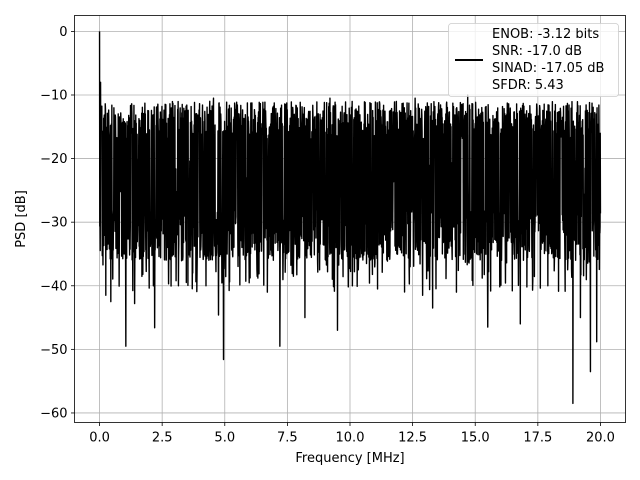 This screenshot has height=480, width=640. I want to click on x-tick-label: 0.0, so click(99, 438).